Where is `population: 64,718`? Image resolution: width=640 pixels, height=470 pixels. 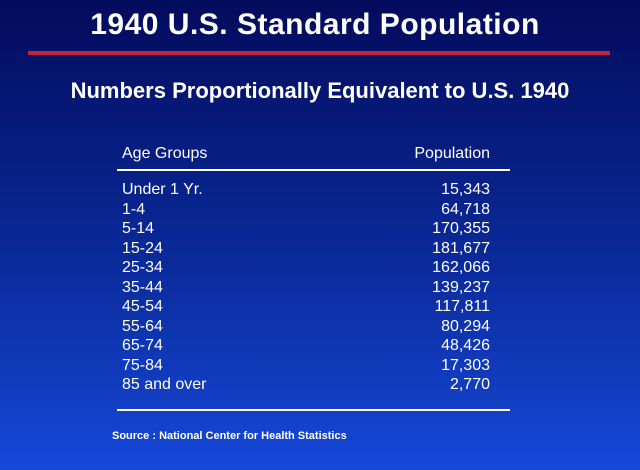 population: 64,718 is located at coordinates (465, 209).